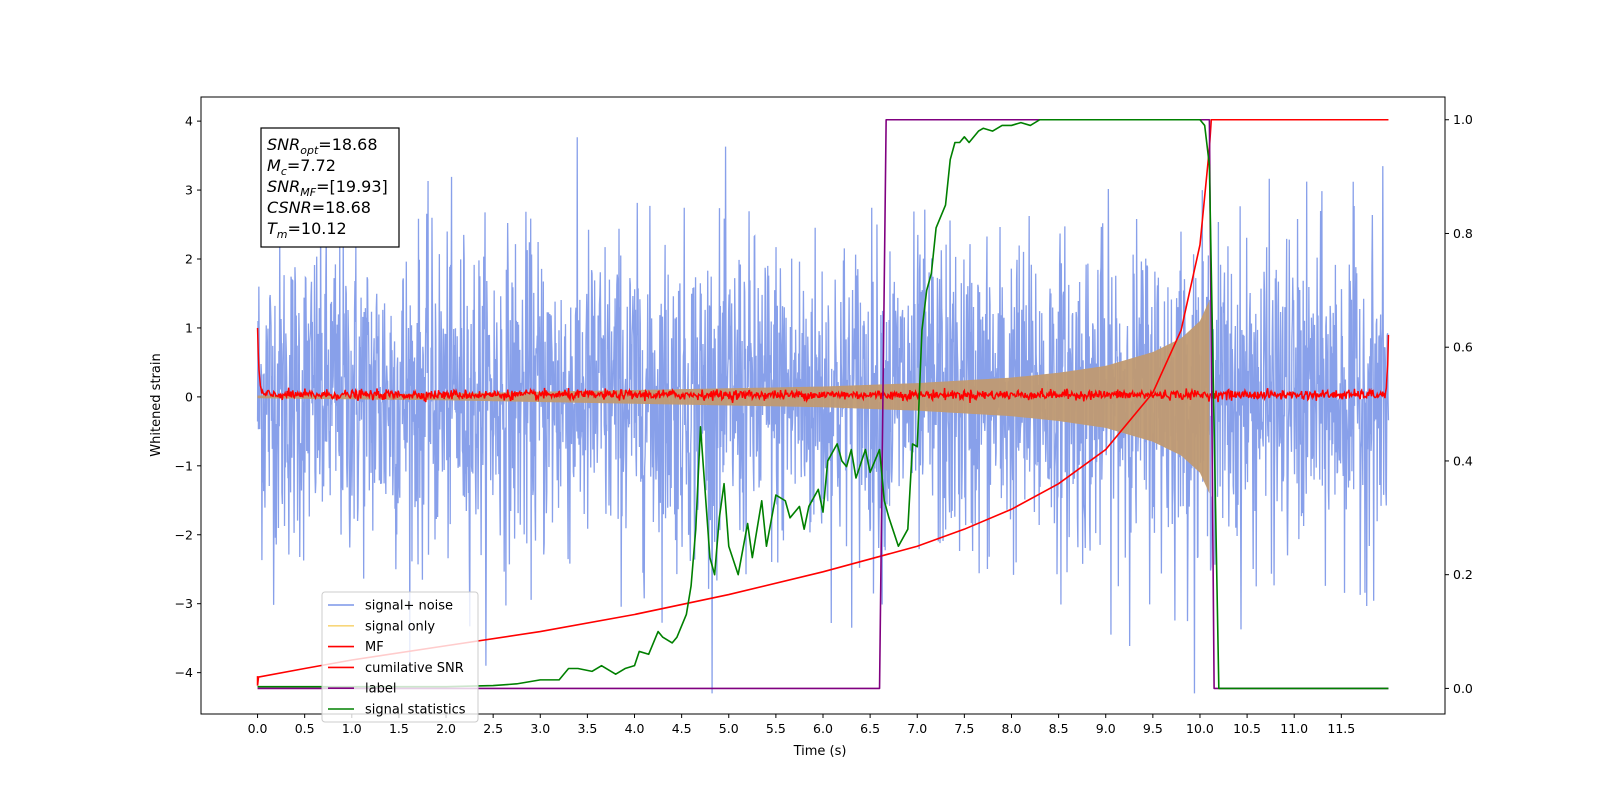  I want to click on x-tick-label: 1.5, so click(399, 728).